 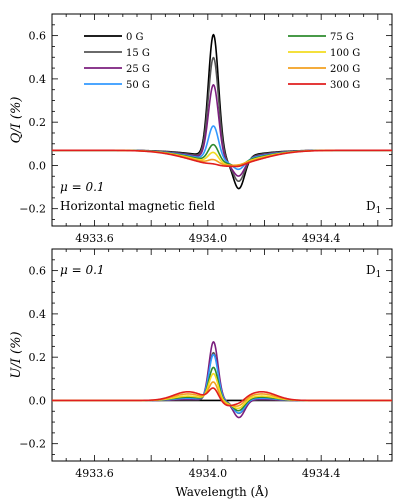 What do you see at coordinates (379, 211) in the screenshot?
I see `corner-label-top-sub: 1` at bounding box center [379, 211].